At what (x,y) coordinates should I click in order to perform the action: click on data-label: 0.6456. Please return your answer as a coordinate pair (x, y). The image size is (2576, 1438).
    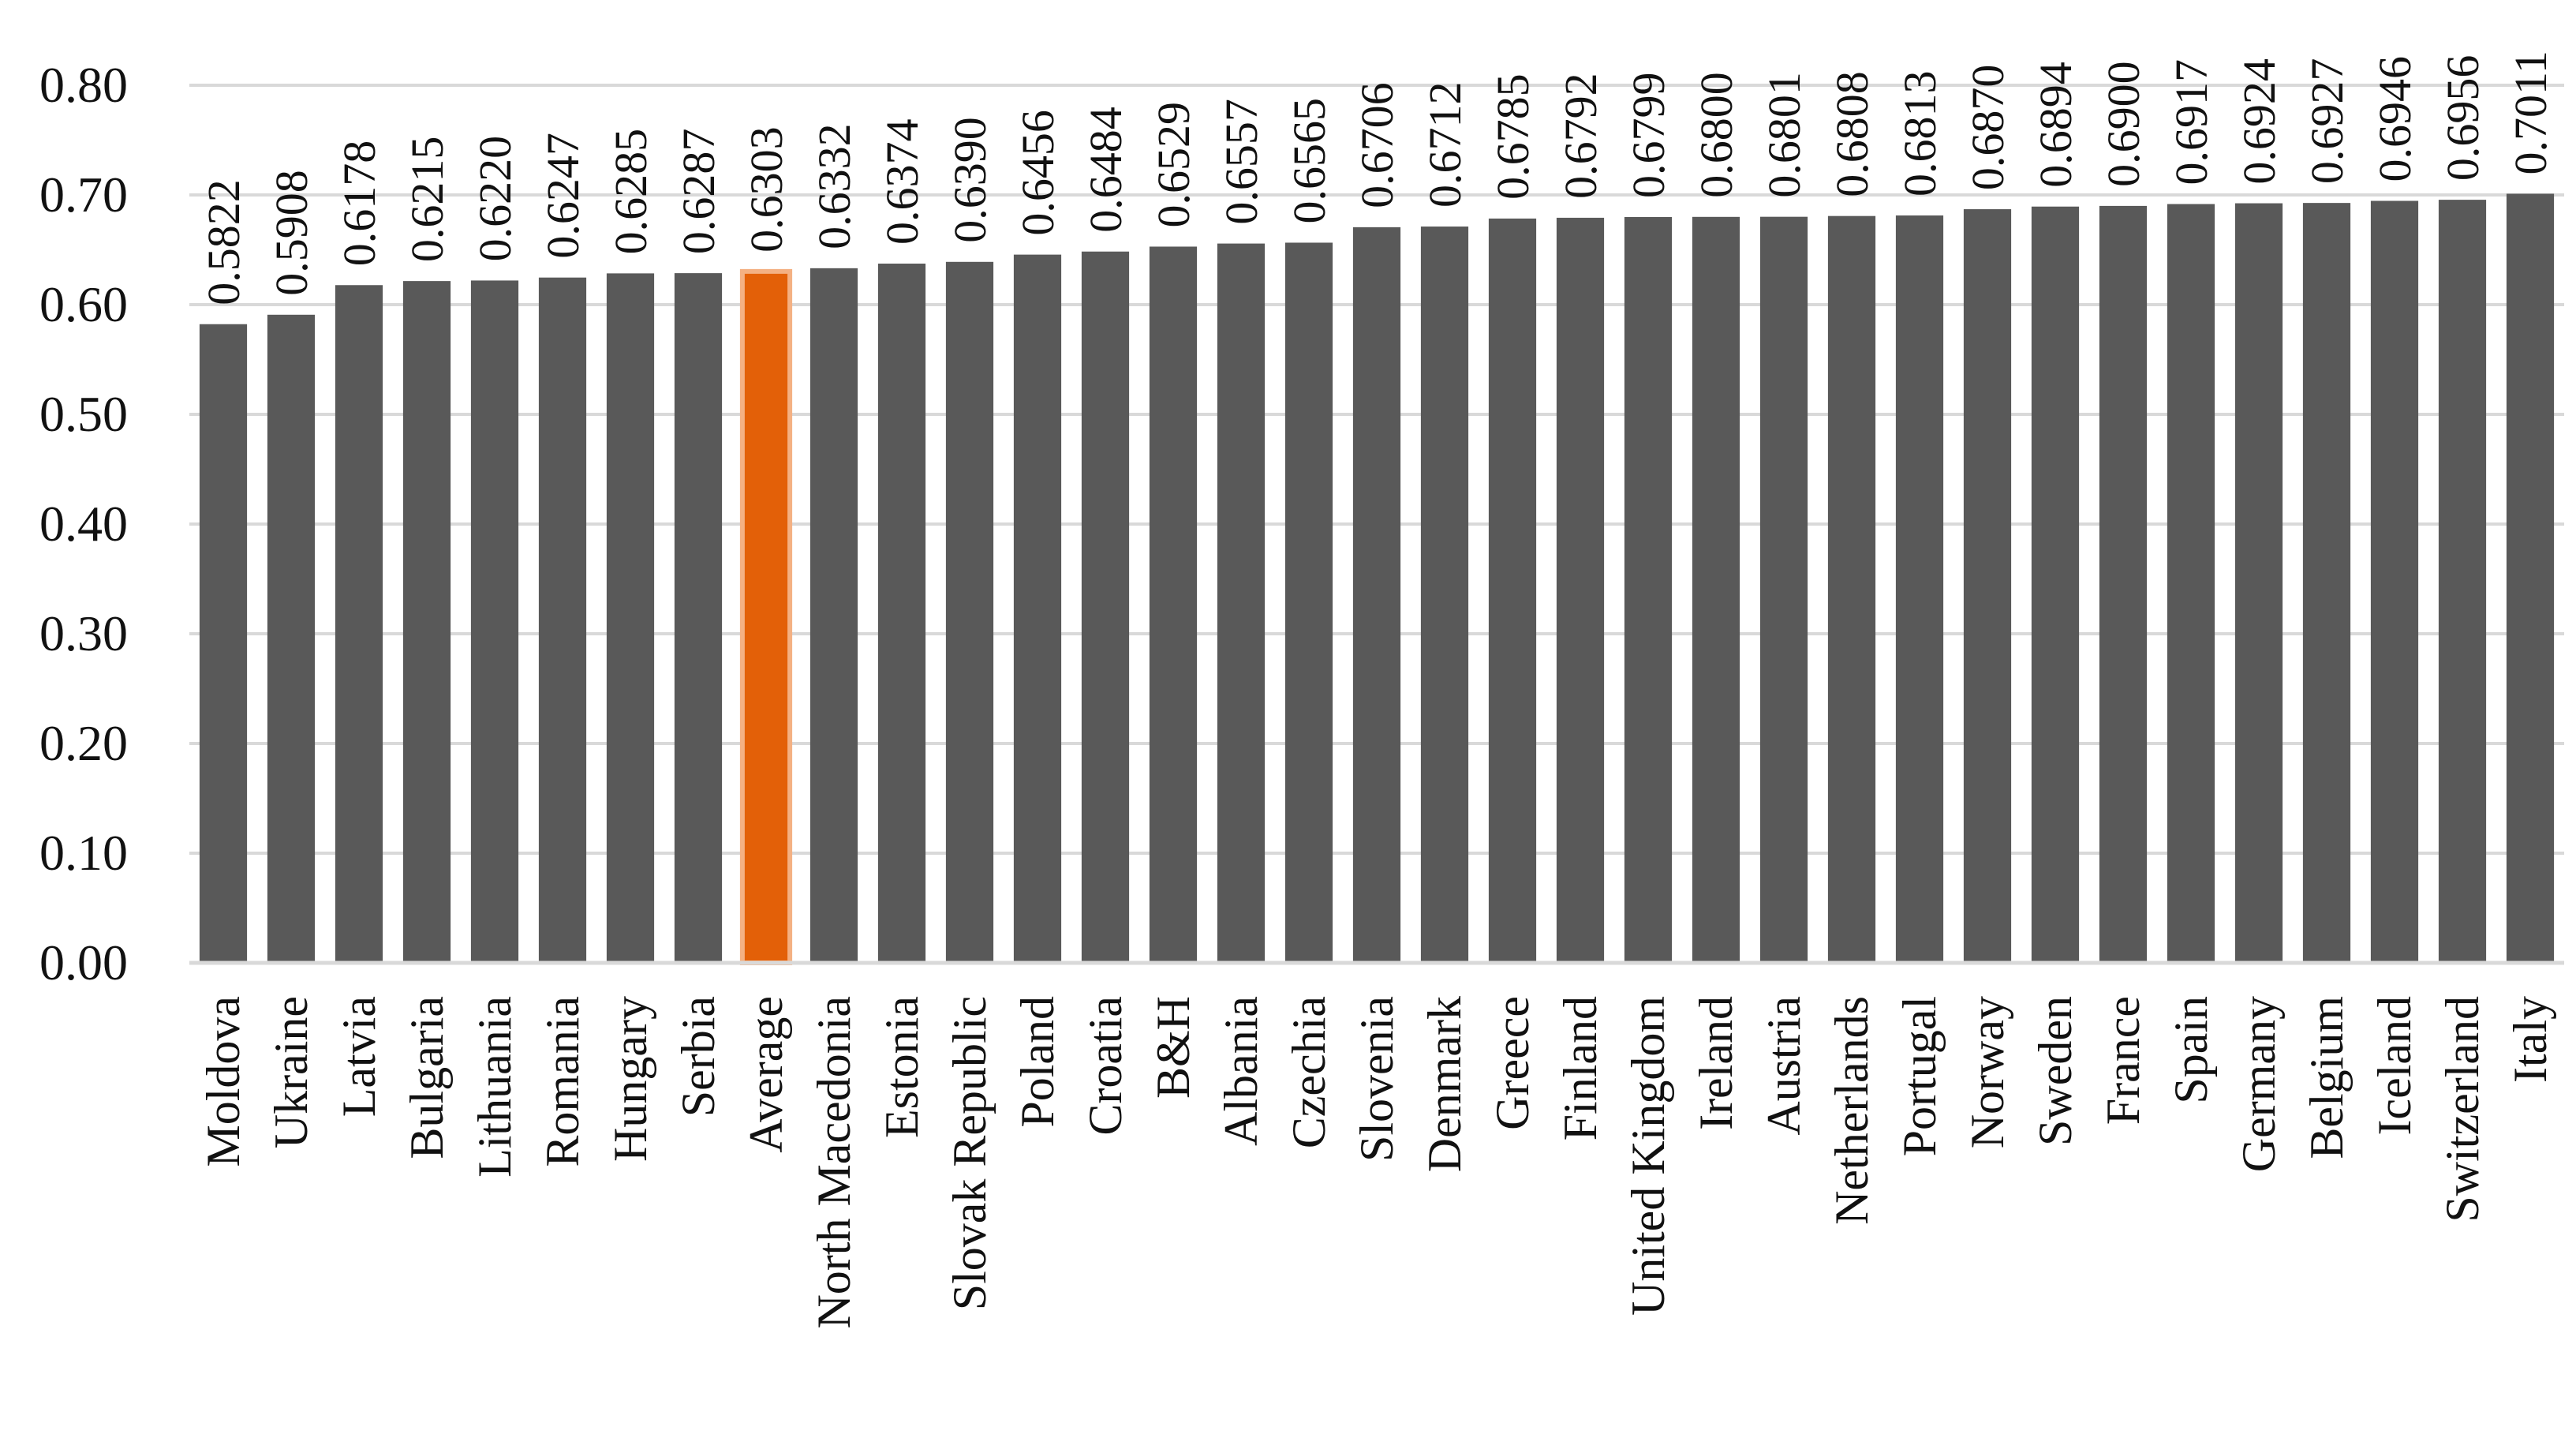
    Looking at the image, I should click on (1038, 173).